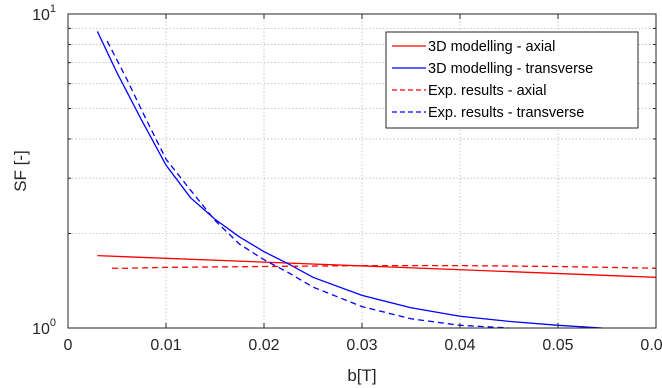 The width and height of the screenshot is (662, 388). I want to click on x-tick-label: 0.05, so click(557, 345).